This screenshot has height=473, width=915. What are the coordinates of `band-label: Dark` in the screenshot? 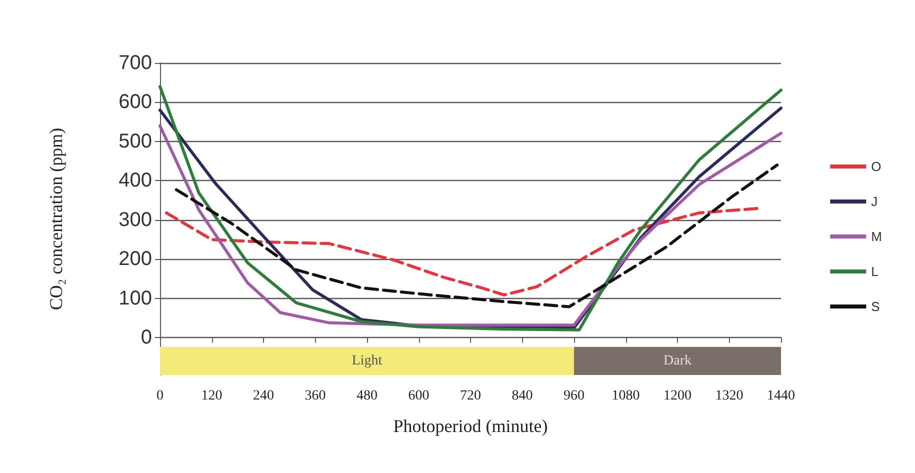 It's located at (678, 360).